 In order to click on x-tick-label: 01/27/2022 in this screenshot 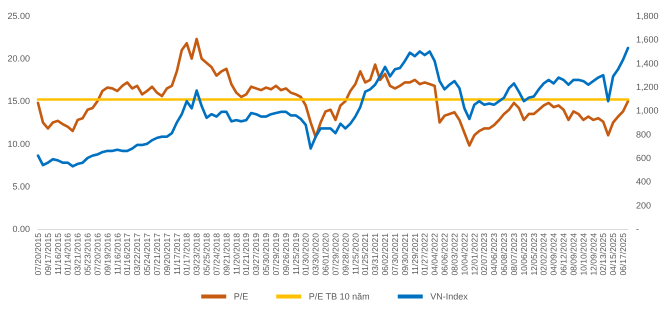, I will do `click(425, 254)`.